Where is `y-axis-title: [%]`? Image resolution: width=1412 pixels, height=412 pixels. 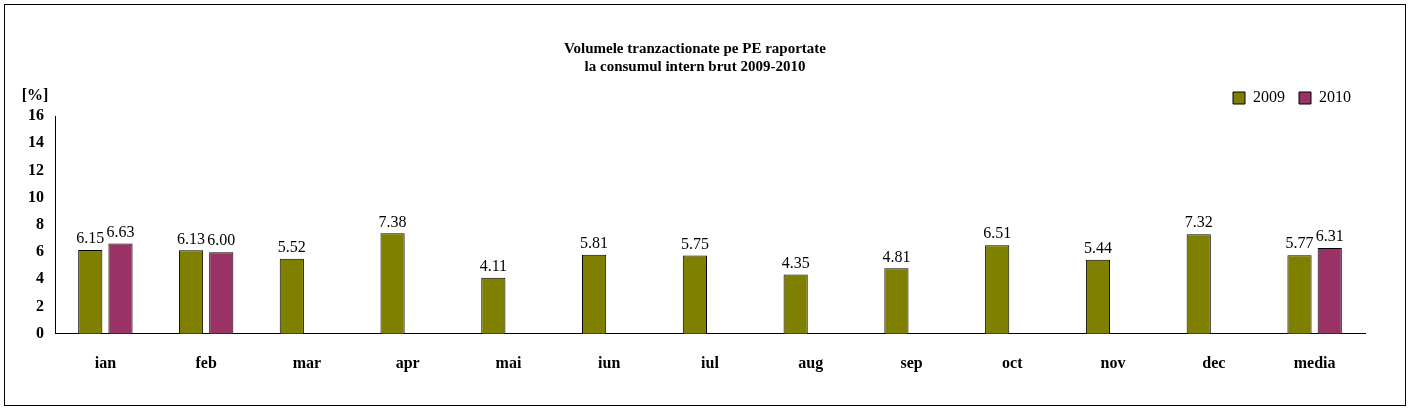
y-axis-title: [%] is located at coordinates (35, 95).